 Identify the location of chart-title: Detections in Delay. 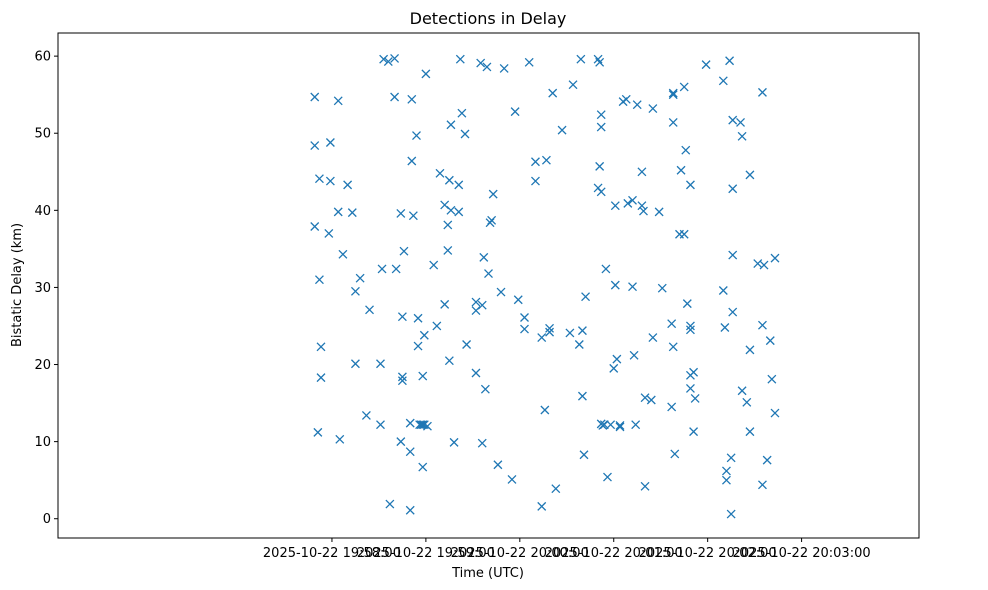
(488, 18).